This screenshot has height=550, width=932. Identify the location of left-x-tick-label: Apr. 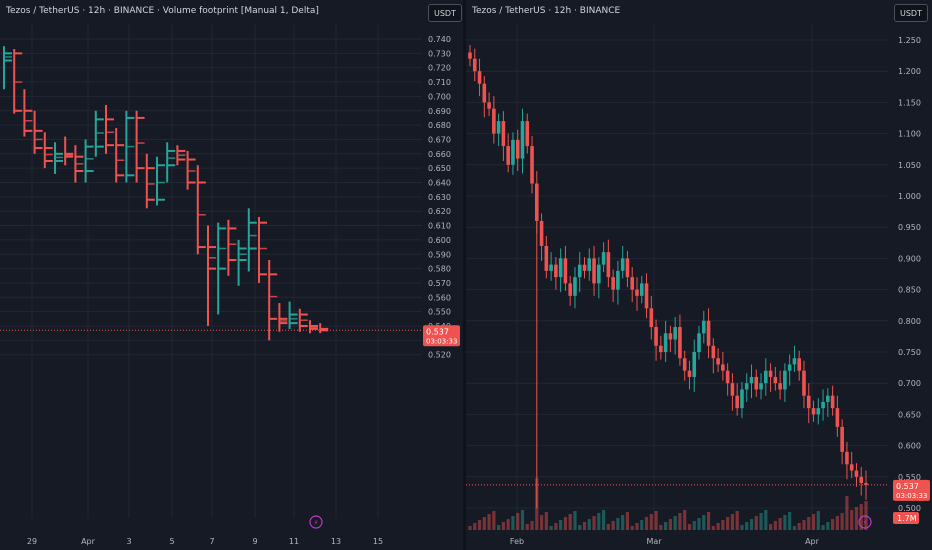
(88, 541).